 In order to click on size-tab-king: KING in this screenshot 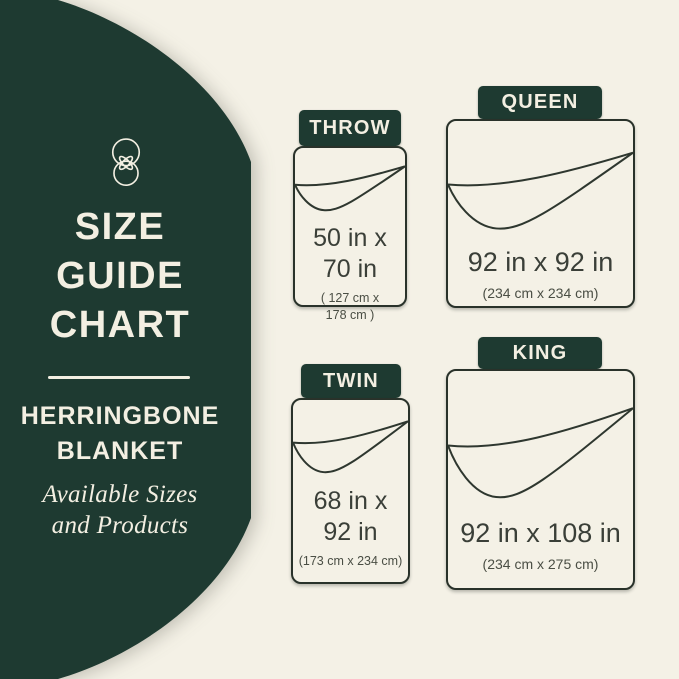, I will do `click(540, 353)`.